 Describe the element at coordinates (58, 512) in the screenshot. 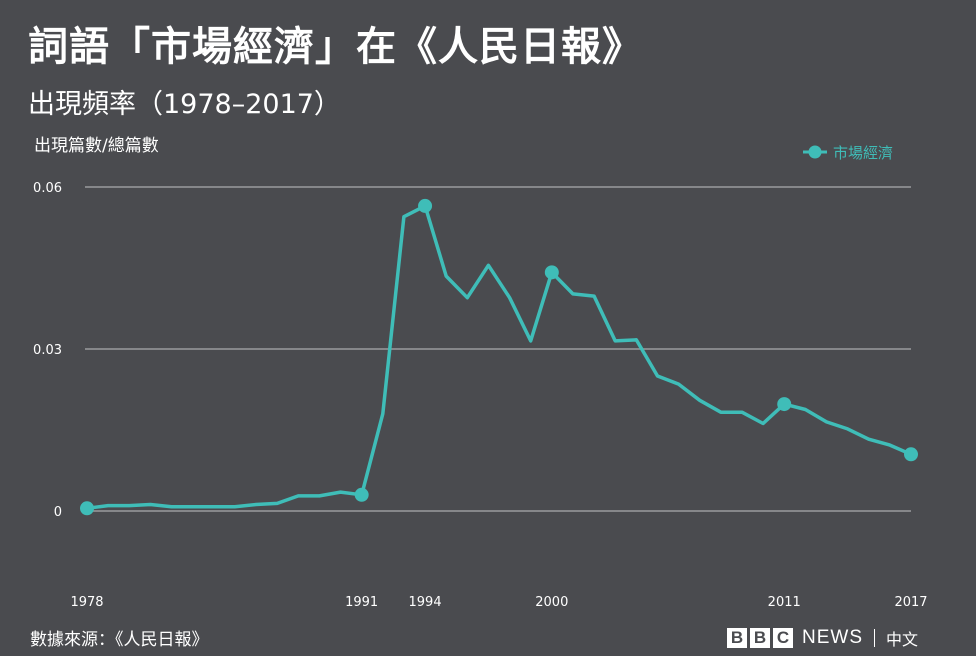

I see `y-tick-label: 0` at that location.